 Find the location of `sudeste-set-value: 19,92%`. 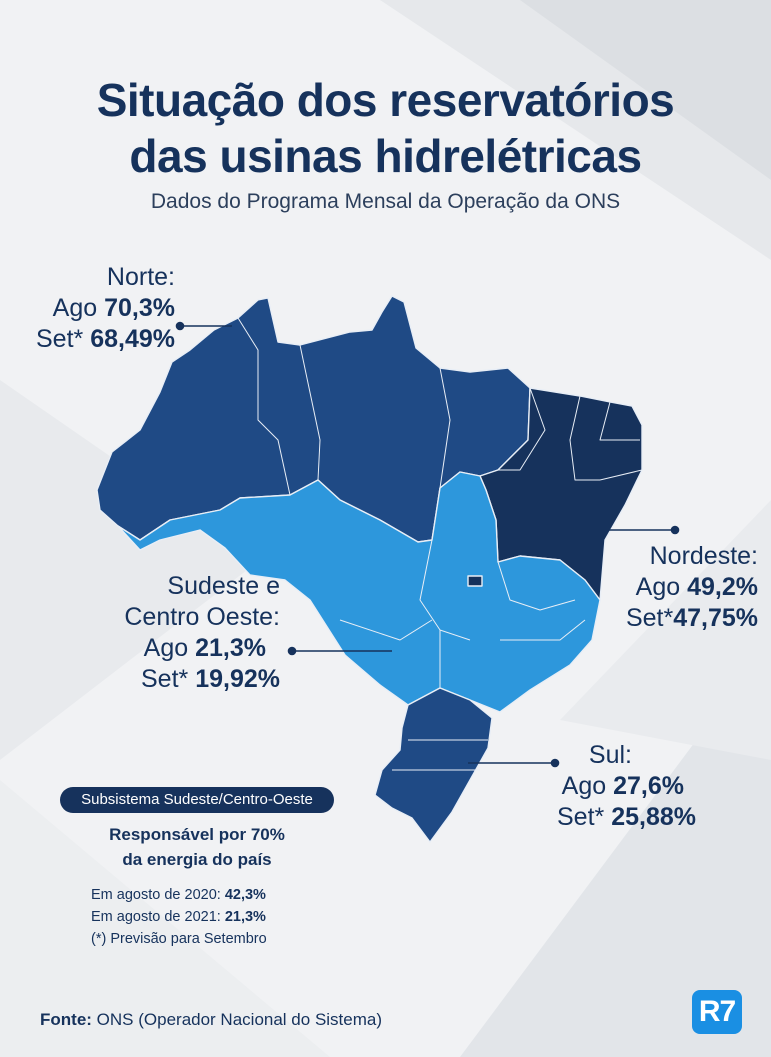

sudeste-set-value: 19,92% is located at coordinates (237, 679).